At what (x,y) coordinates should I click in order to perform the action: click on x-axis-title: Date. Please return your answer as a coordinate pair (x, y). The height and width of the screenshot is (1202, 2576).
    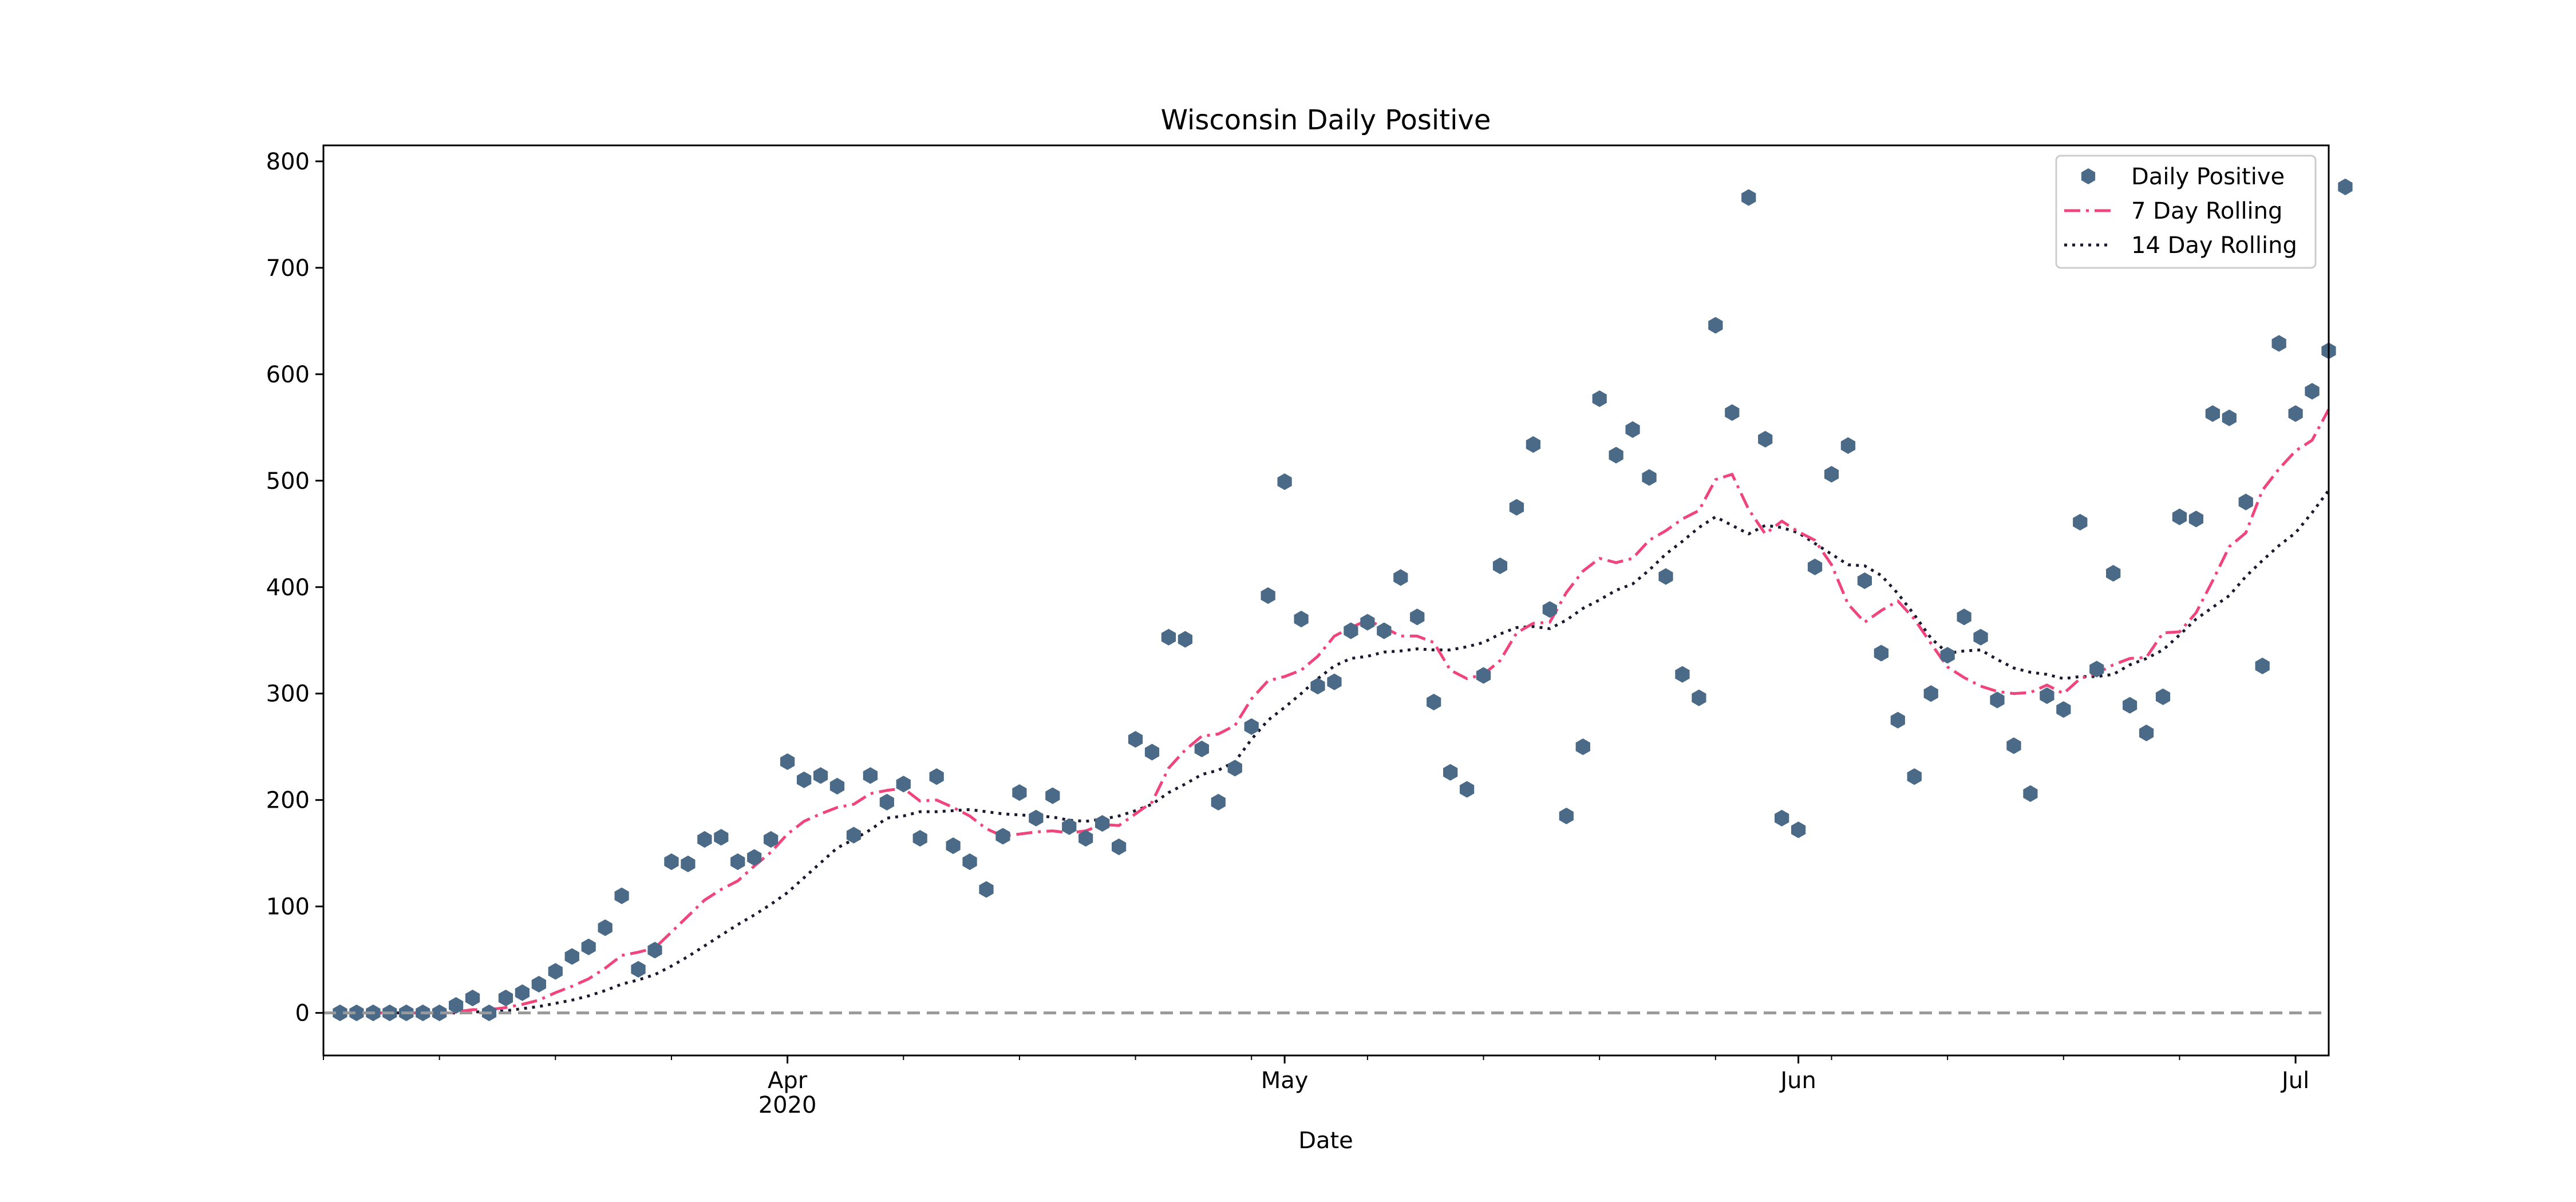
    Looking at the image, I should click on (1325, 1141).